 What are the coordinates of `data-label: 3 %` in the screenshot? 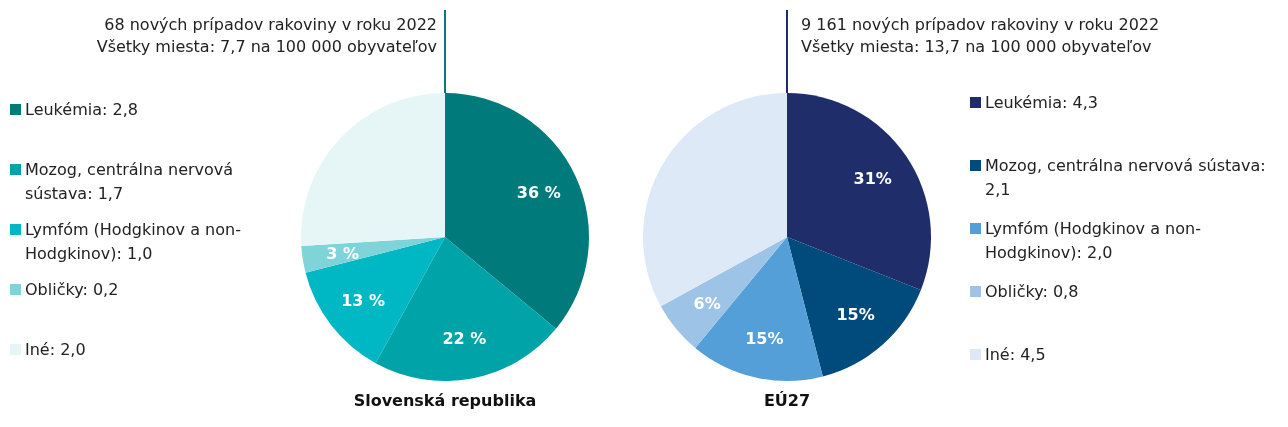 It's located at (342, 253).